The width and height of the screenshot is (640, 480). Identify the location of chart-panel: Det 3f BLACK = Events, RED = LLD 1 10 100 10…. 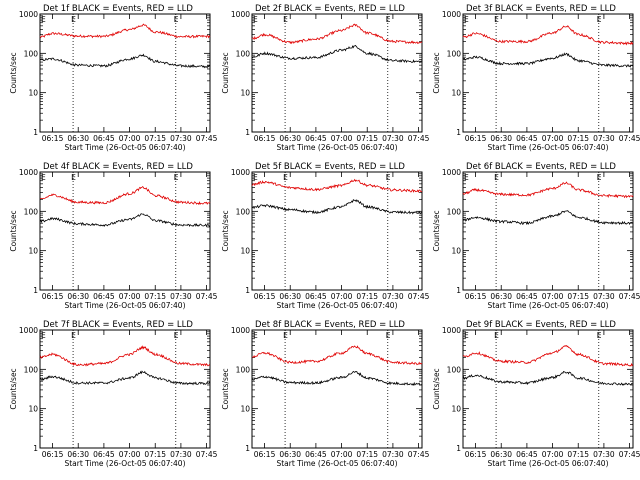
(536, 78).